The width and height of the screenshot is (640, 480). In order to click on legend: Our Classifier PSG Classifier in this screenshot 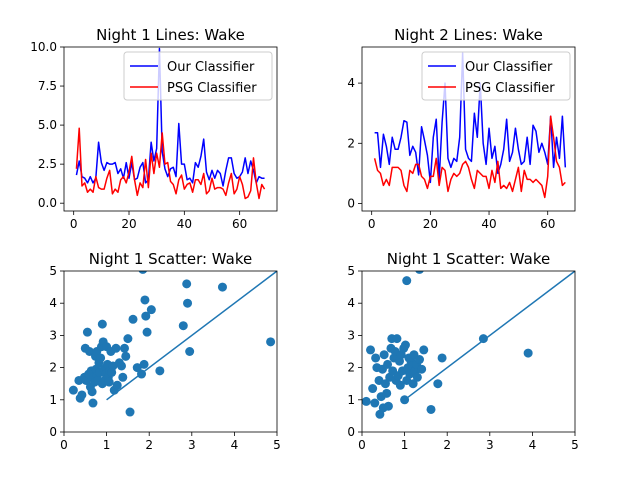, I will do `click(496, 76)`.